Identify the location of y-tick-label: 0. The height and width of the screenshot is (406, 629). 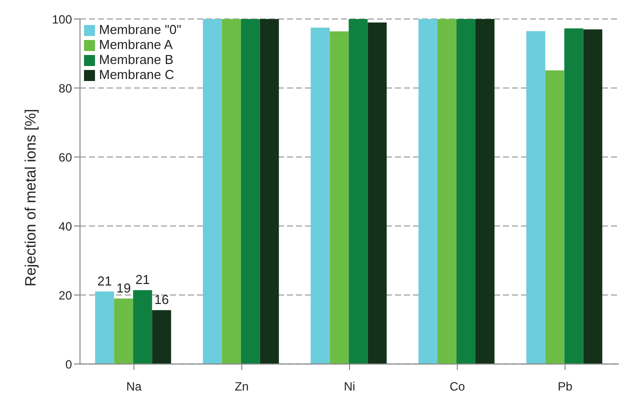
(68, 364).